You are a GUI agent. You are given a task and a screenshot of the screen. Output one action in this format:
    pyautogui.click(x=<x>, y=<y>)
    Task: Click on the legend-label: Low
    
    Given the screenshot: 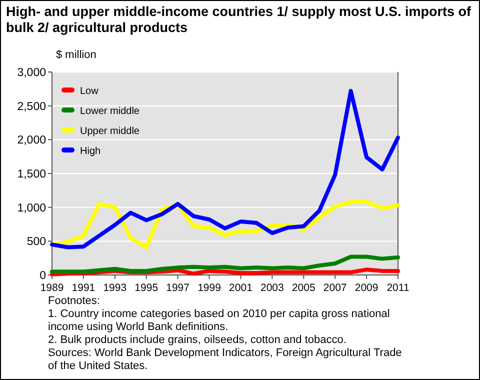 What is the action you would take?
    pyautogui.click(x=90, y=91)
    